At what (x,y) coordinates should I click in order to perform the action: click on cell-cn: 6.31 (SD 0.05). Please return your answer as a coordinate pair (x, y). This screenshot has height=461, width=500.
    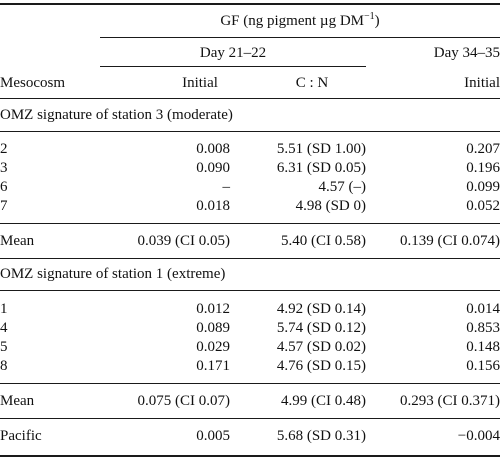
    Looking at the image, I should click on (321, 168).